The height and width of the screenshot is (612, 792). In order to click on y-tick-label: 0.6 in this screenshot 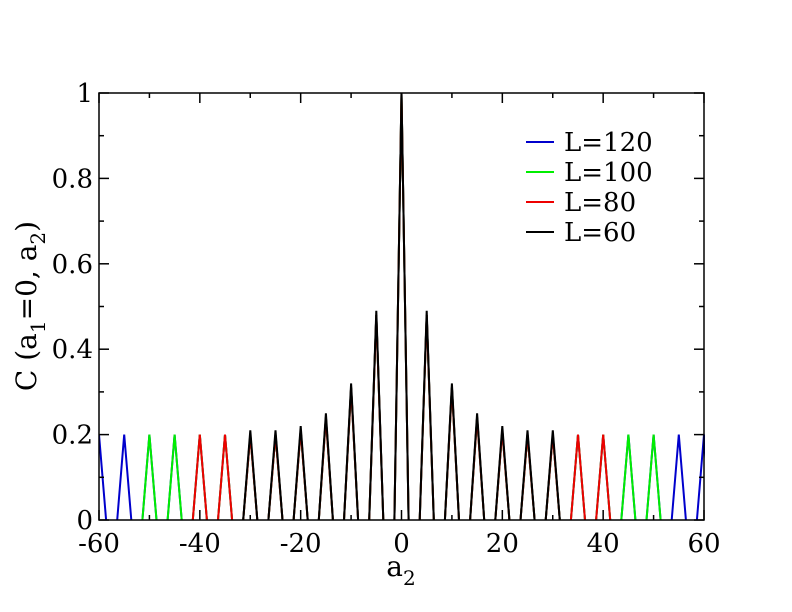, I will do `click(72, 265)`.